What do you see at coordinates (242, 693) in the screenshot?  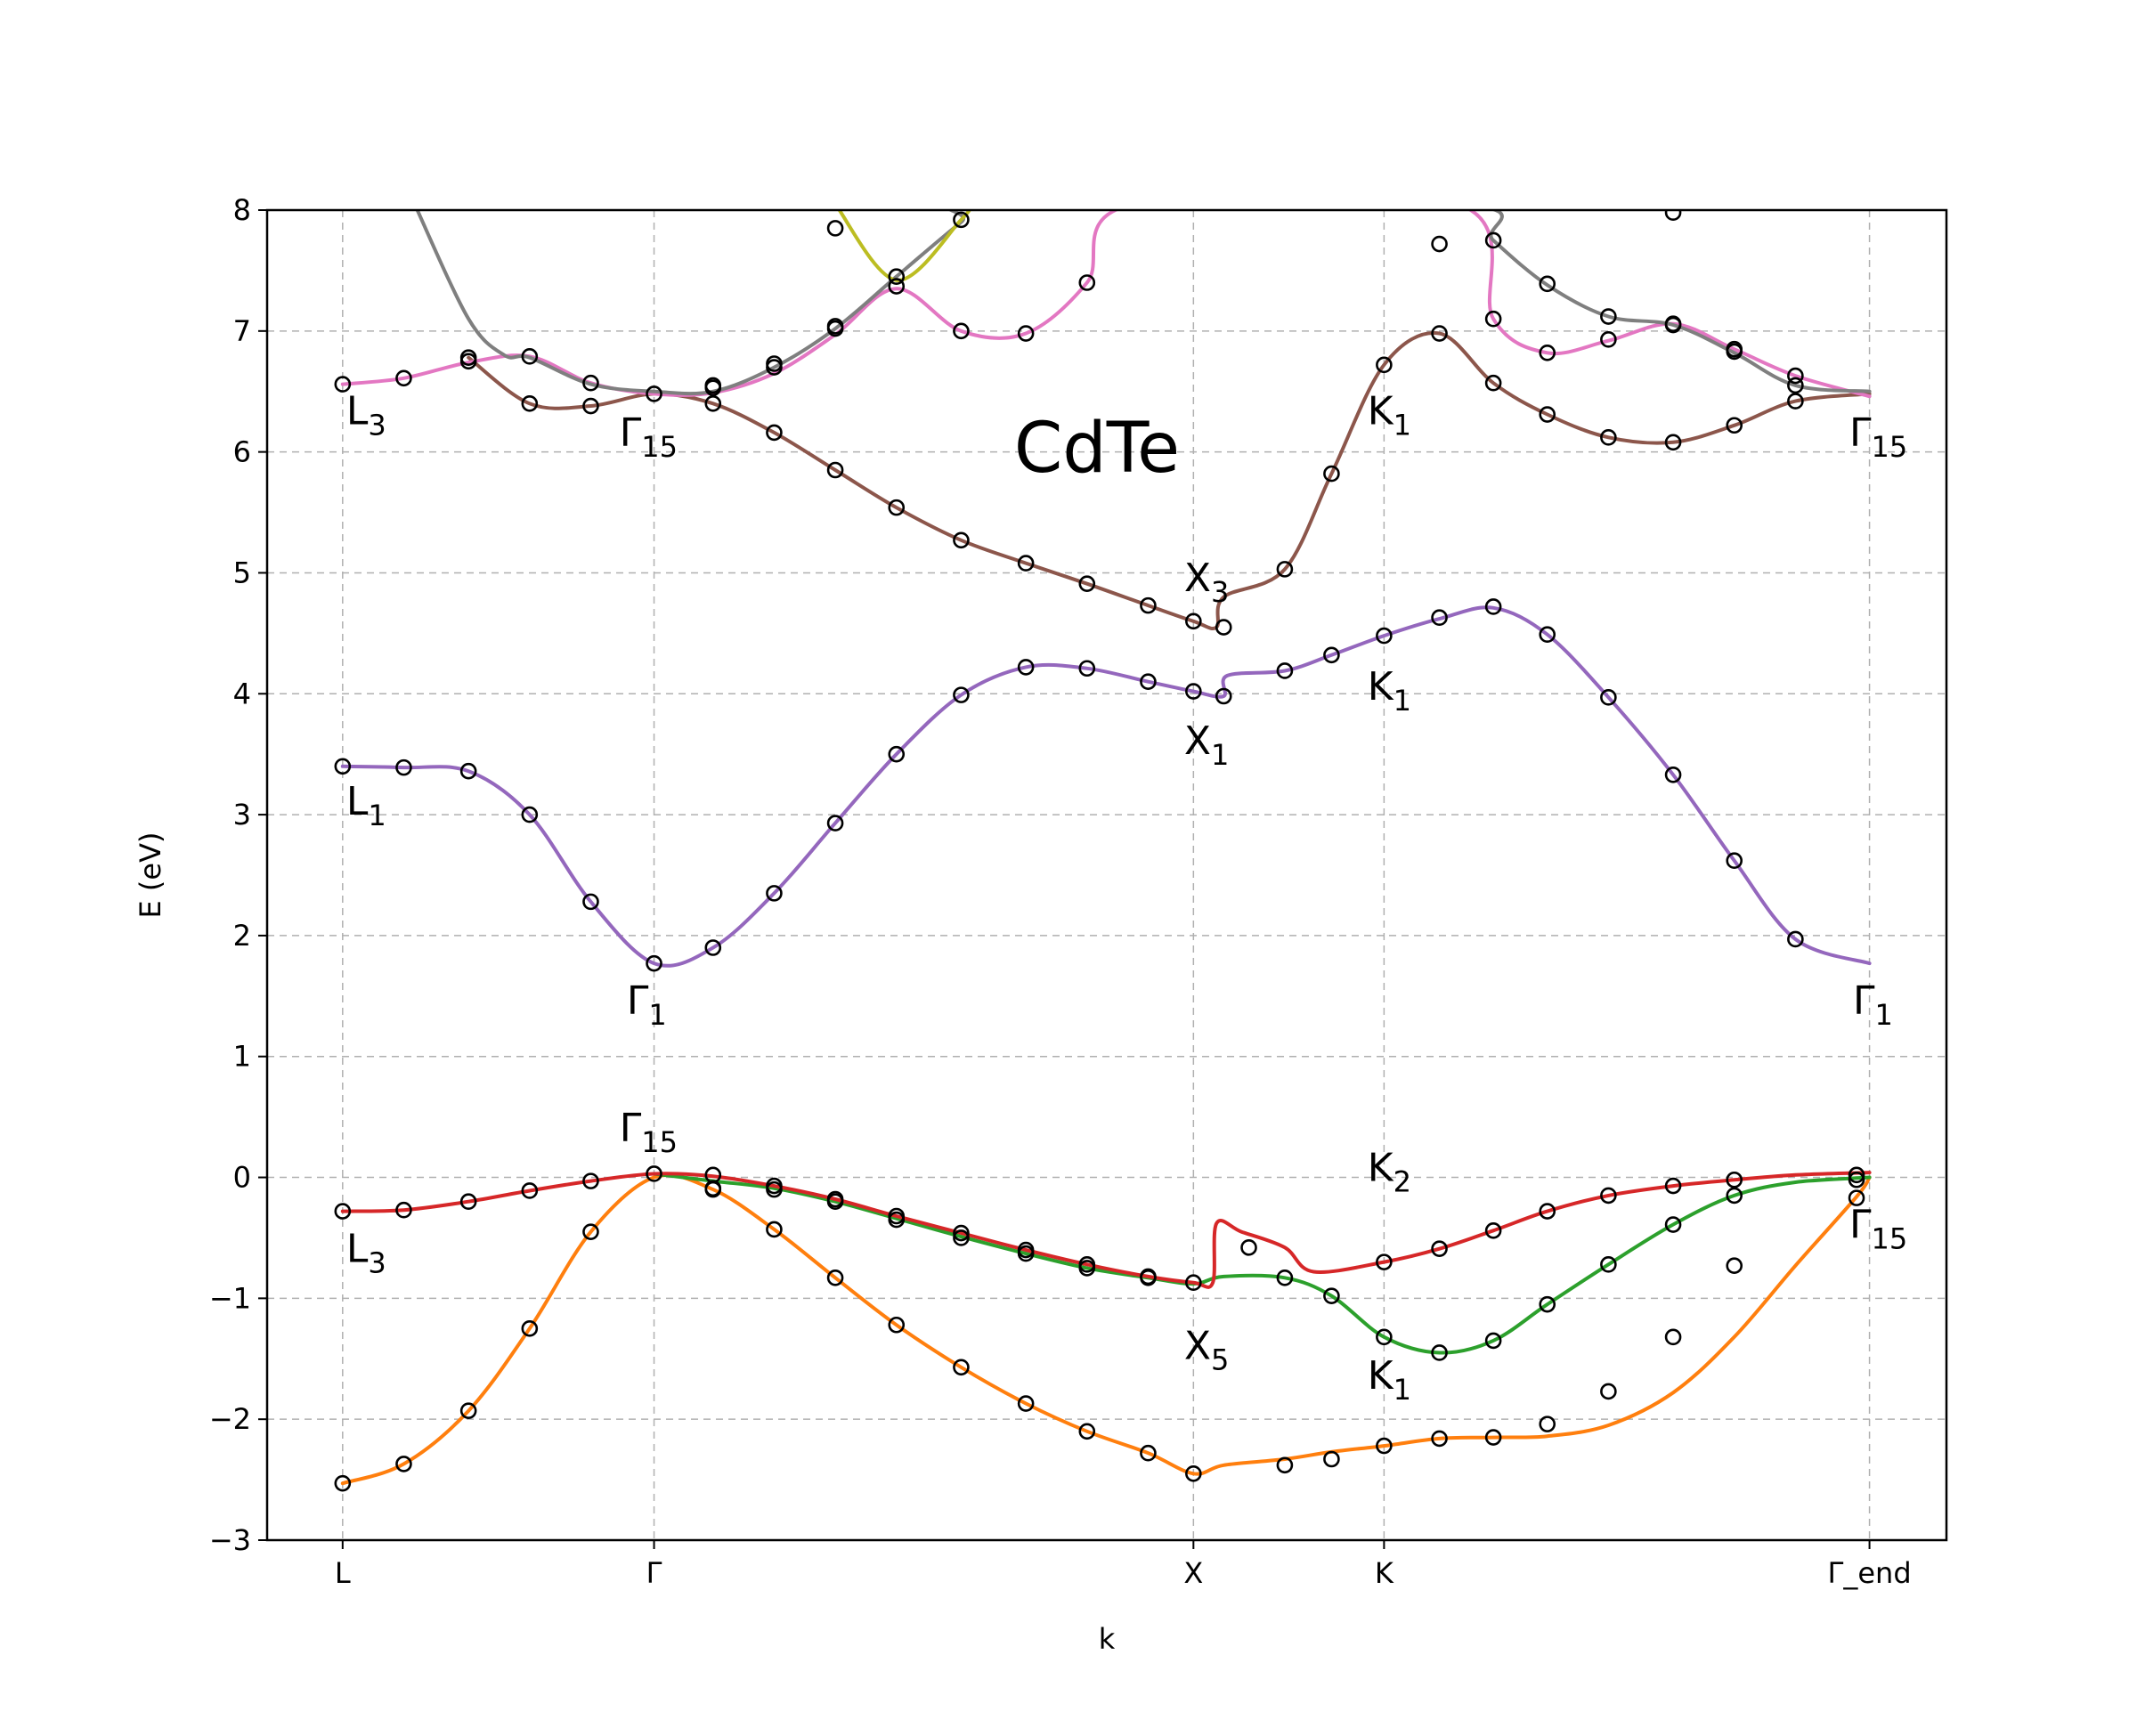 I see `y-tick-label: 4` at bounding box center [242, 693].